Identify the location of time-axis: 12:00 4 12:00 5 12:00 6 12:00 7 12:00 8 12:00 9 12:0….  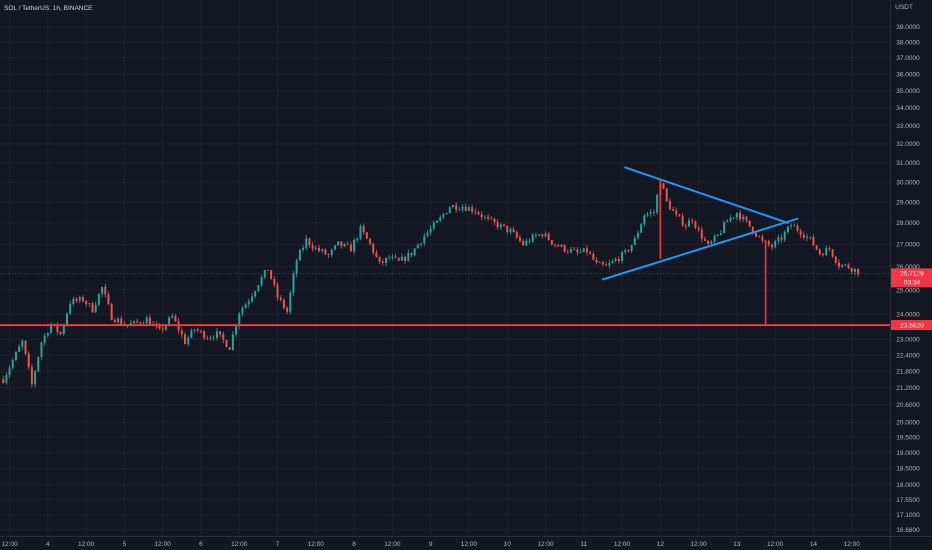
(466, 542).